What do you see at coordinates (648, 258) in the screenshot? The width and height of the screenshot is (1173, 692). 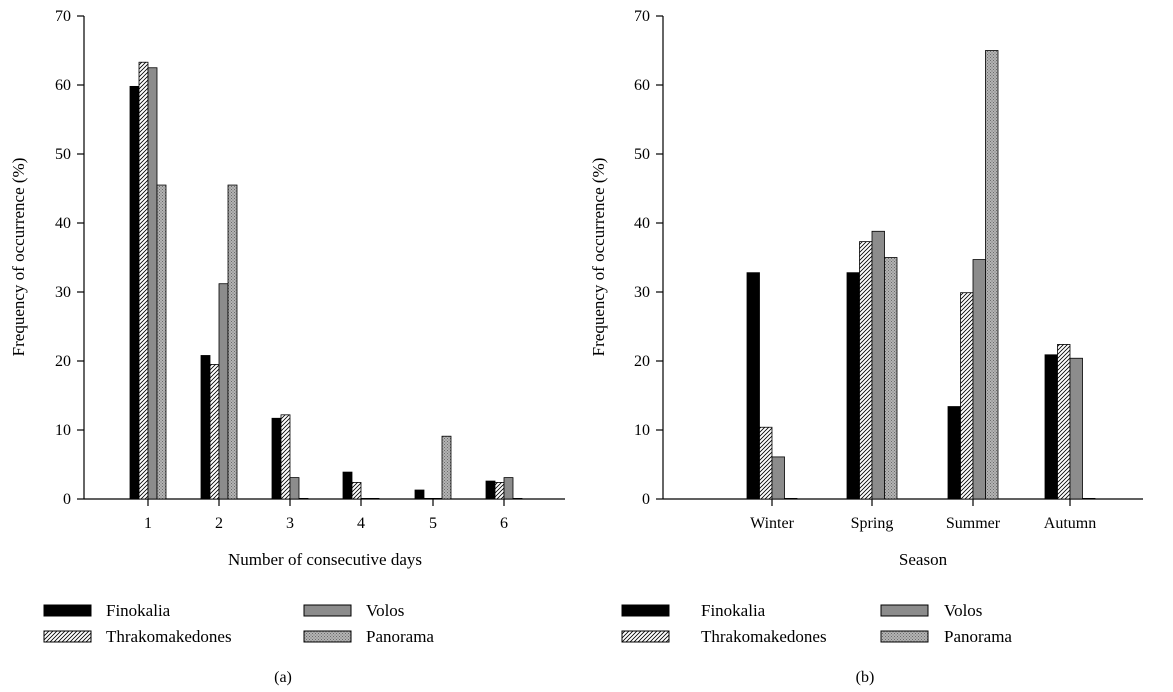 I see `chart-b-y-ticks: 0 10 20 30 40 50 60 70` at bounding box center [648, 258].